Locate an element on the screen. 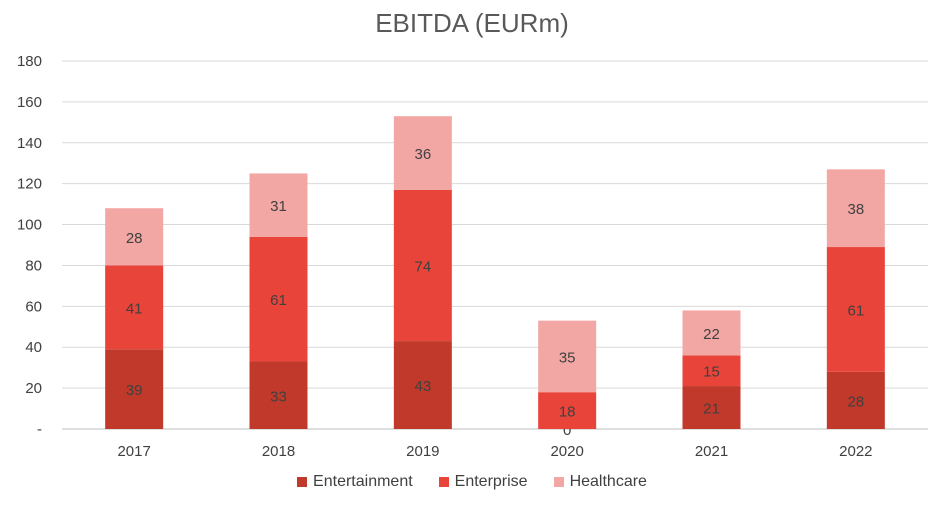 Image resolution: width=944 pixels, height=507 pixels. data-label: 15 is located at coordinates (711, 372).